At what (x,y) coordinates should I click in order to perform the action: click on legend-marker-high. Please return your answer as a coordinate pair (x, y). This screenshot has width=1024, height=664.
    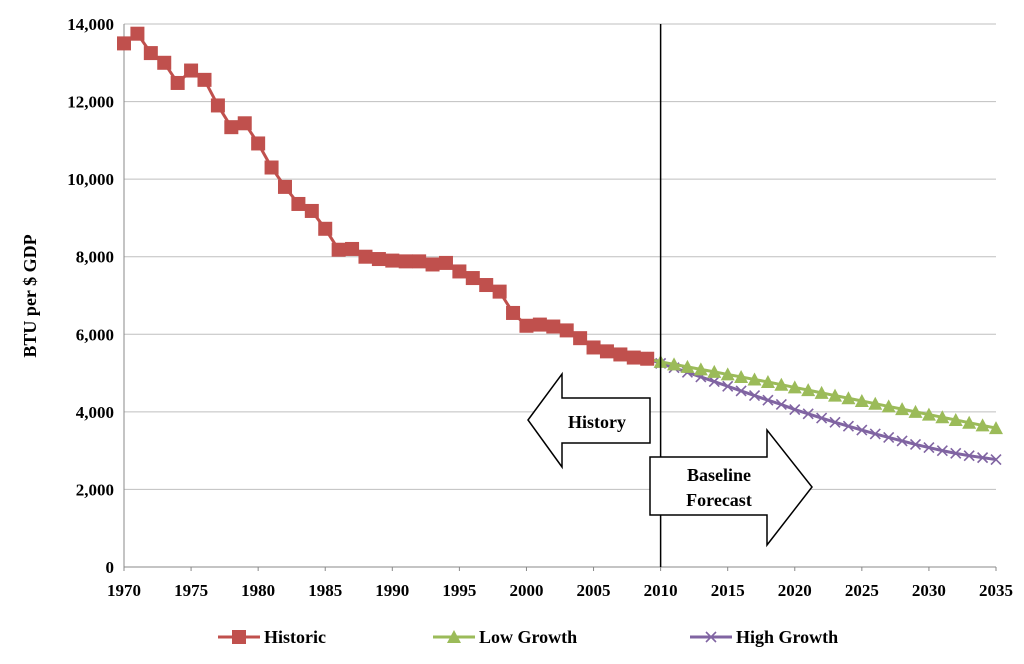
    Looking at the image, I should click on (711, 637).